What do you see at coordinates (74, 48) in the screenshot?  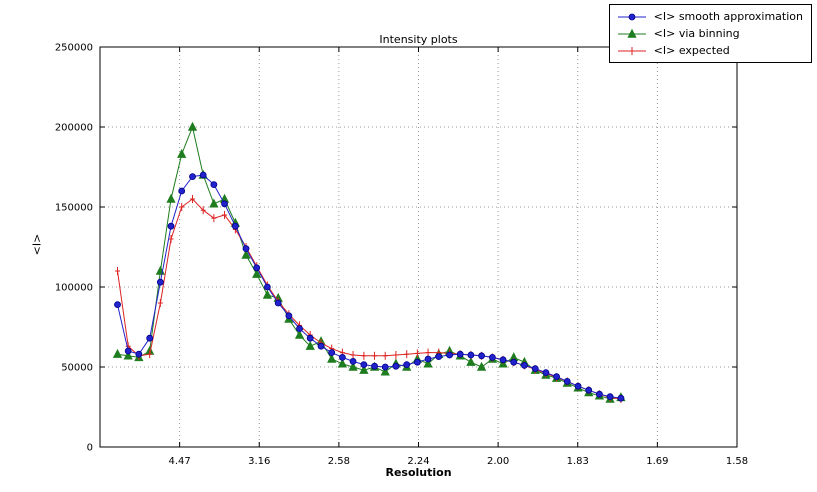 I see `y-tick-label: 250000` at bounding box center [74, 48].